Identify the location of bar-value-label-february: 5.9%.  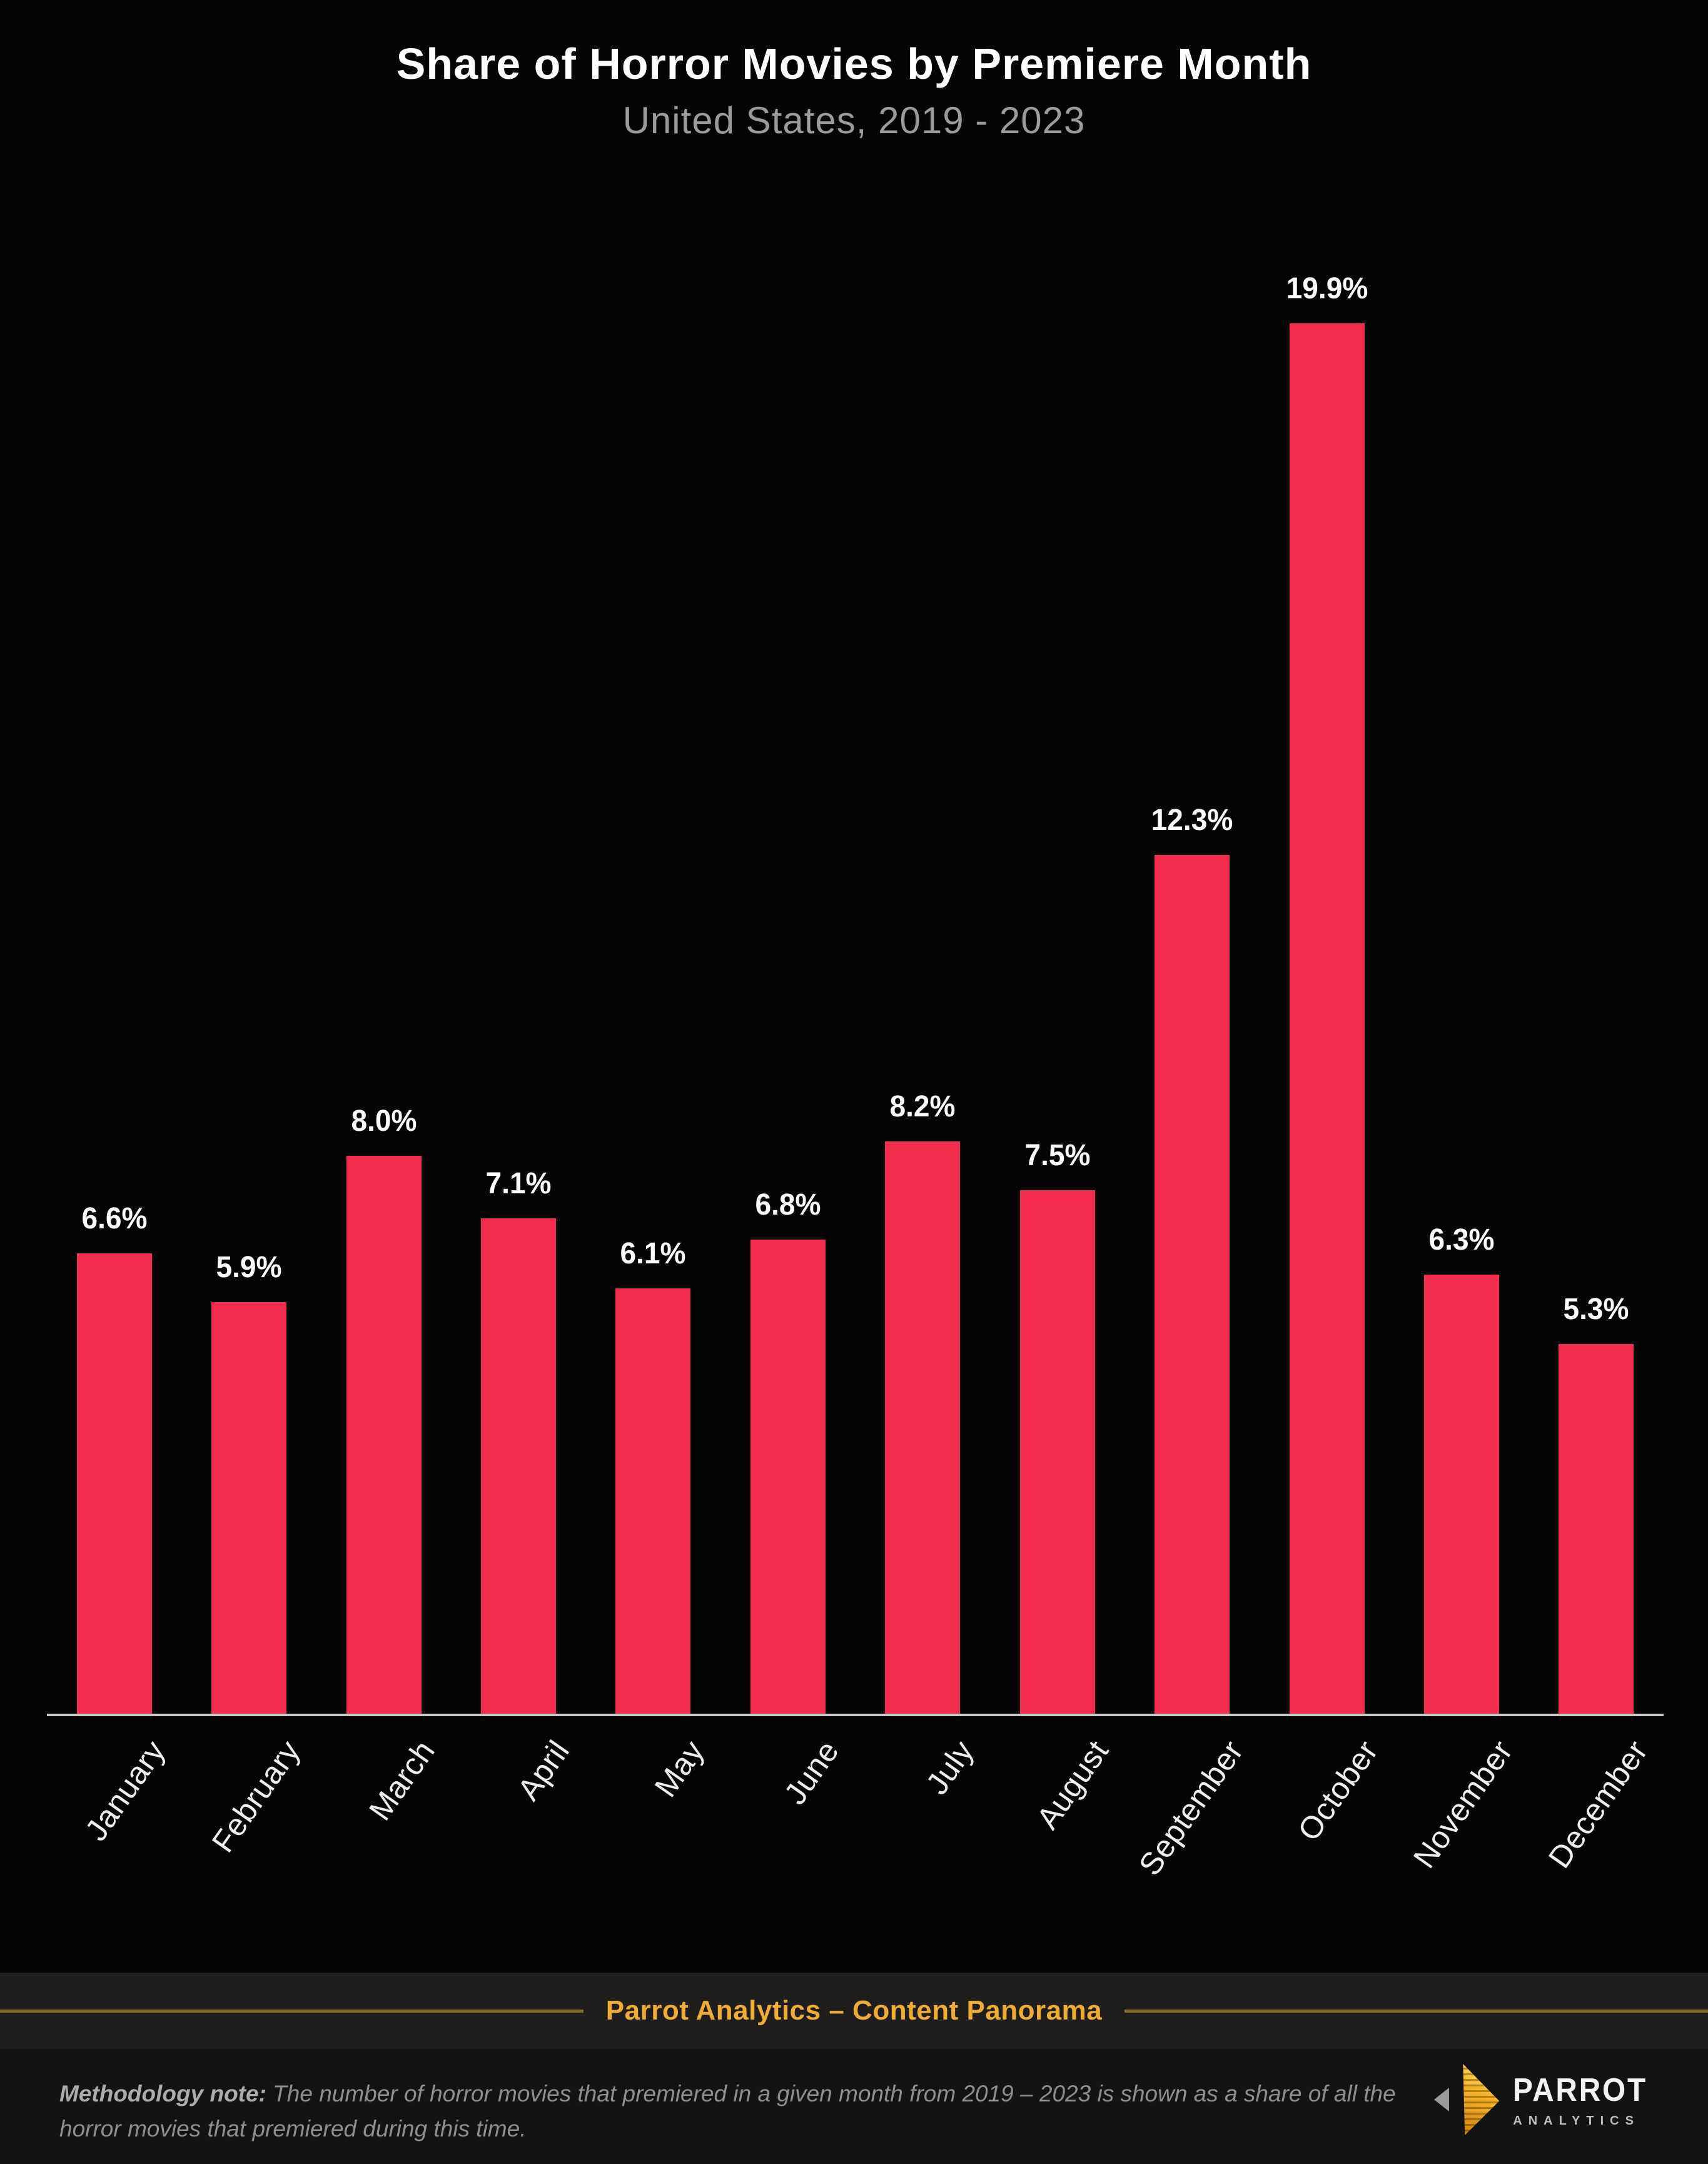
(249, 1267).